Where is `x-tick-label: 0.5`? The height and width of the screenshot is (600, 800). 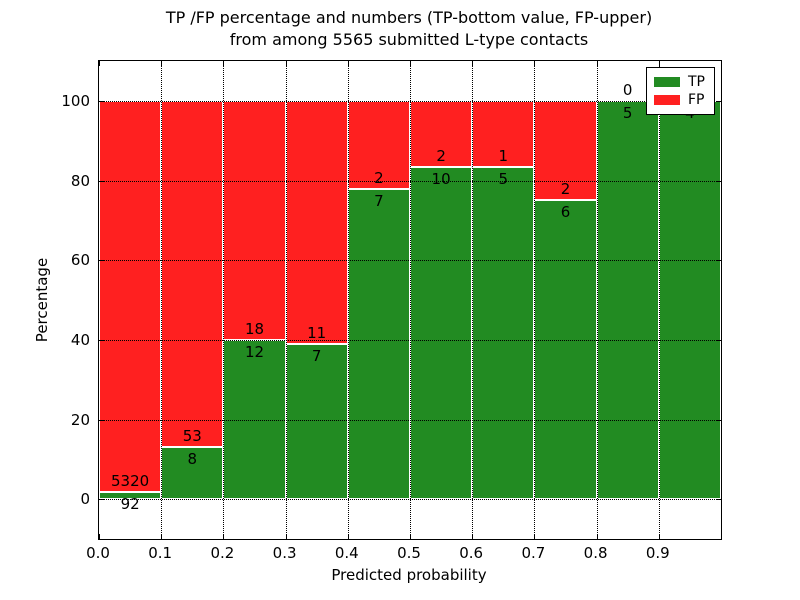
x-tick-label: 0.5 is located at coordinates (409, 553).